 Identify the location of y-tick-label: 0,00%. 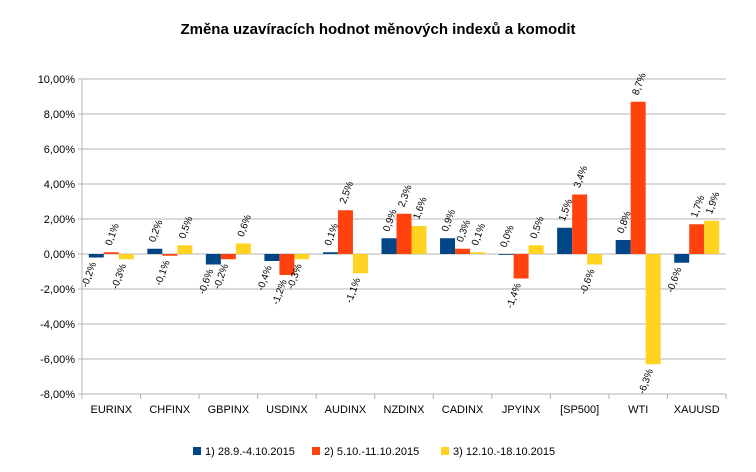
(59, 255).